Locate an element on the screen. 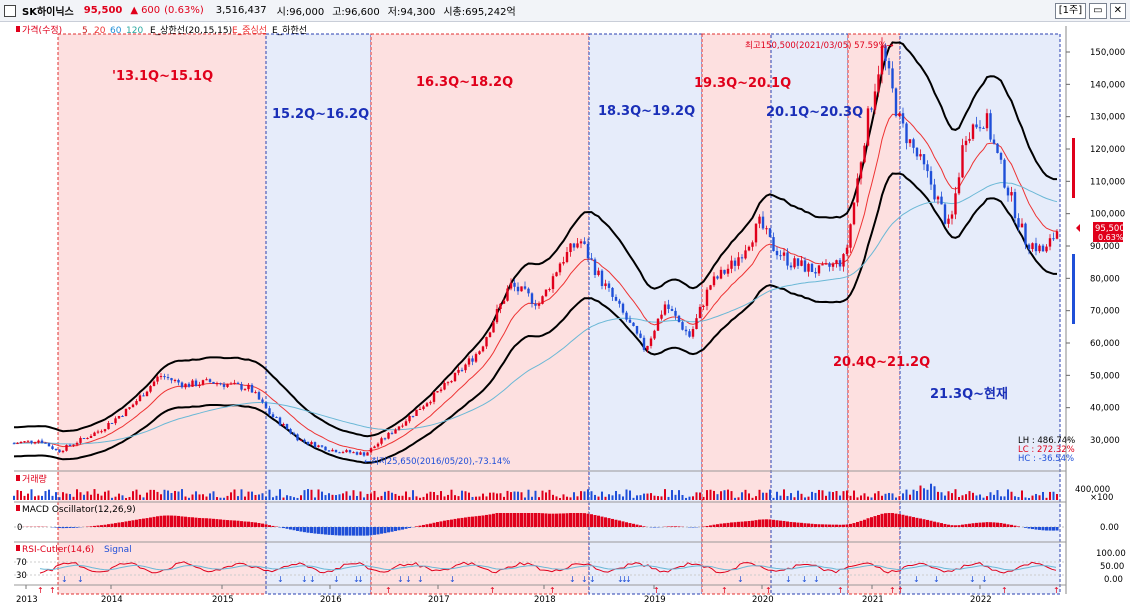 The width and height of the screenshot is (1130, 606). restore-icon: ▭ is located at coordinates (1098, 11).